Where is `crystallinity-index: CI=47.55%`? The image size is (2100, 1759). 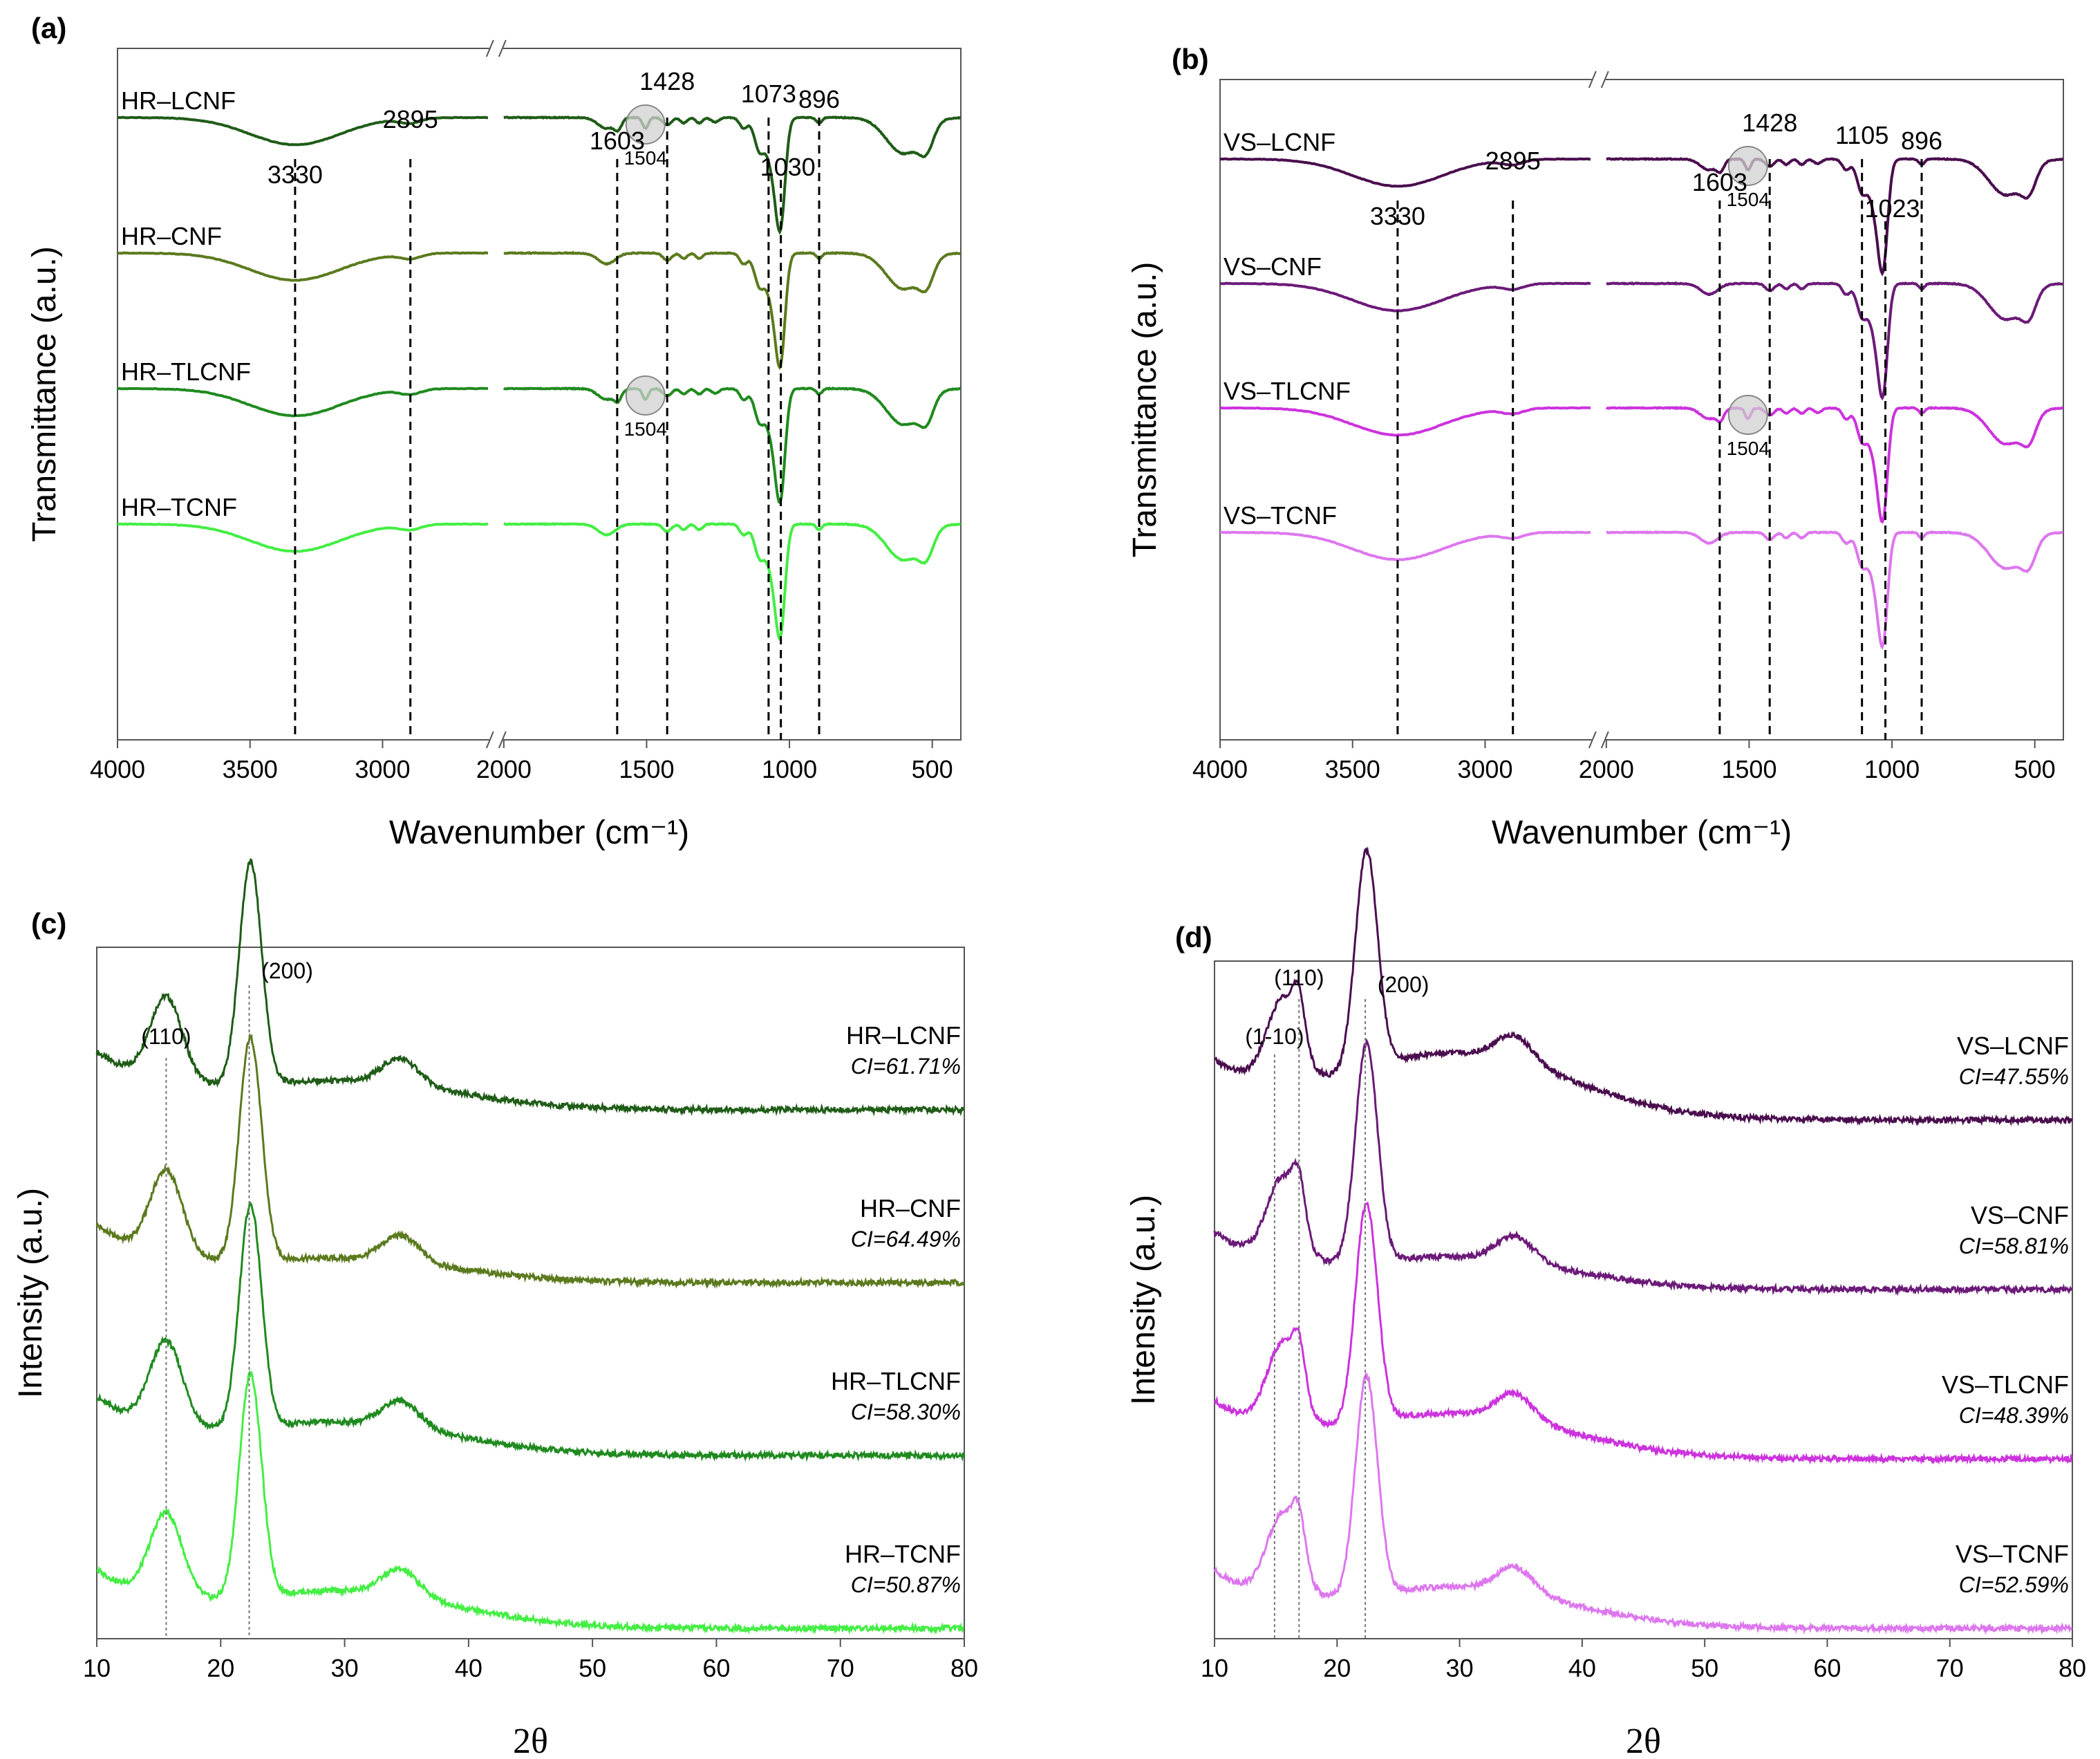 crystallinity-index: CI=47.55% is located at coordinates (2014, 1076).